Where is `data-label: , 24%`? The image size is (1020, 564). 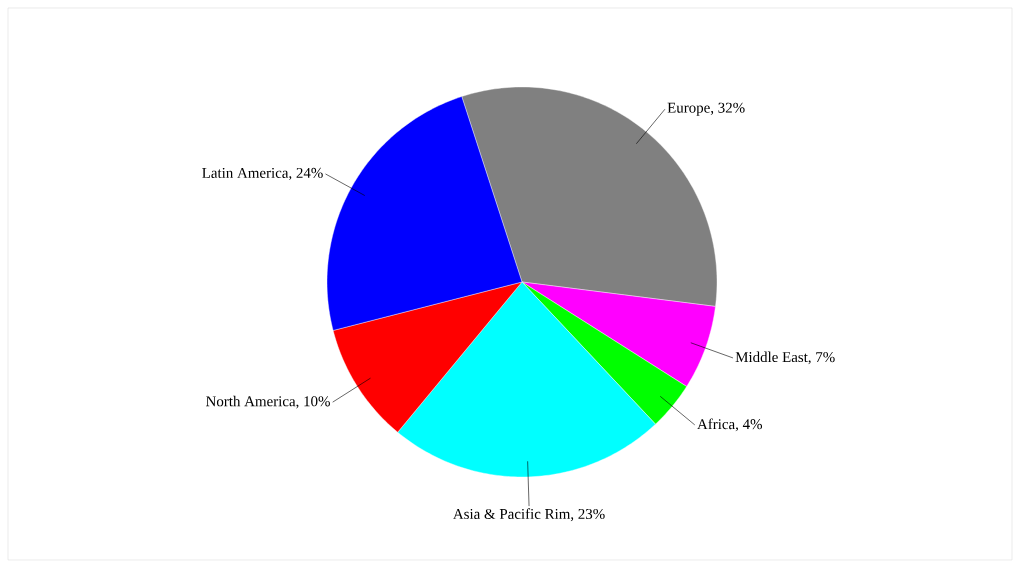
data-label: , 24% is located at coordinates (306, 174).